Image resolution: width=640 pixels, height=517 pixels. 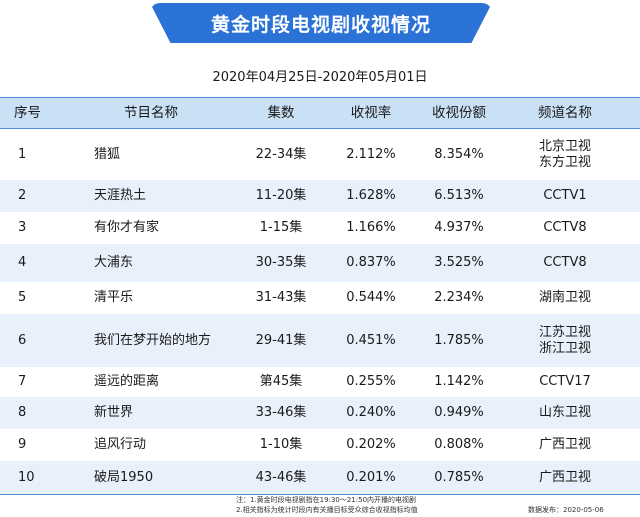 I want to click on channel-name: CCTV1, so click(x=565, y=195).